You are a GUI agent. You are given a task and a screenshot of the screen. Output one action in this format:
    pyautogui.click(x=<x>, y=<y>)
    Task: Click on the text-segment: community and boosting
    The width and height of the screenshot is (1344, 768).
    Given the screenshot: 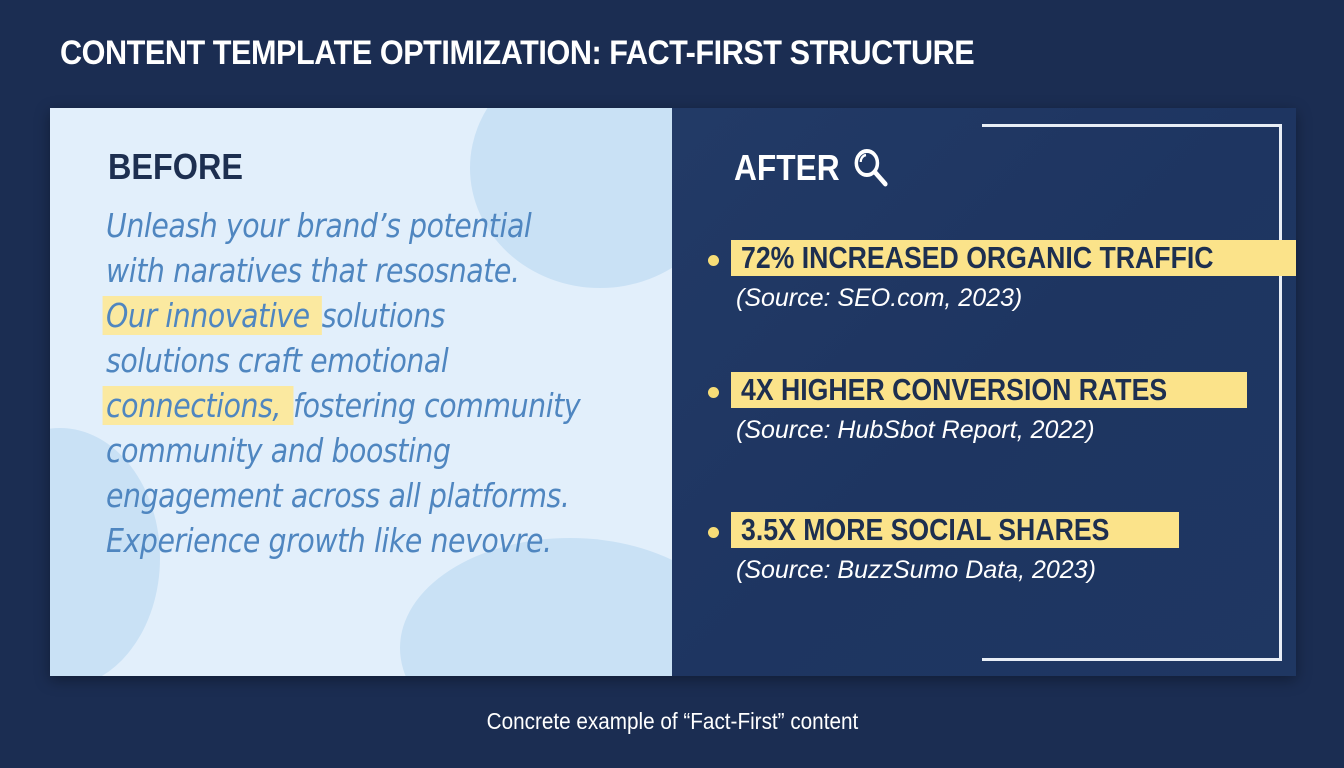 What is the action you would take?
    pyautogui.click(x=278, y=450)
    